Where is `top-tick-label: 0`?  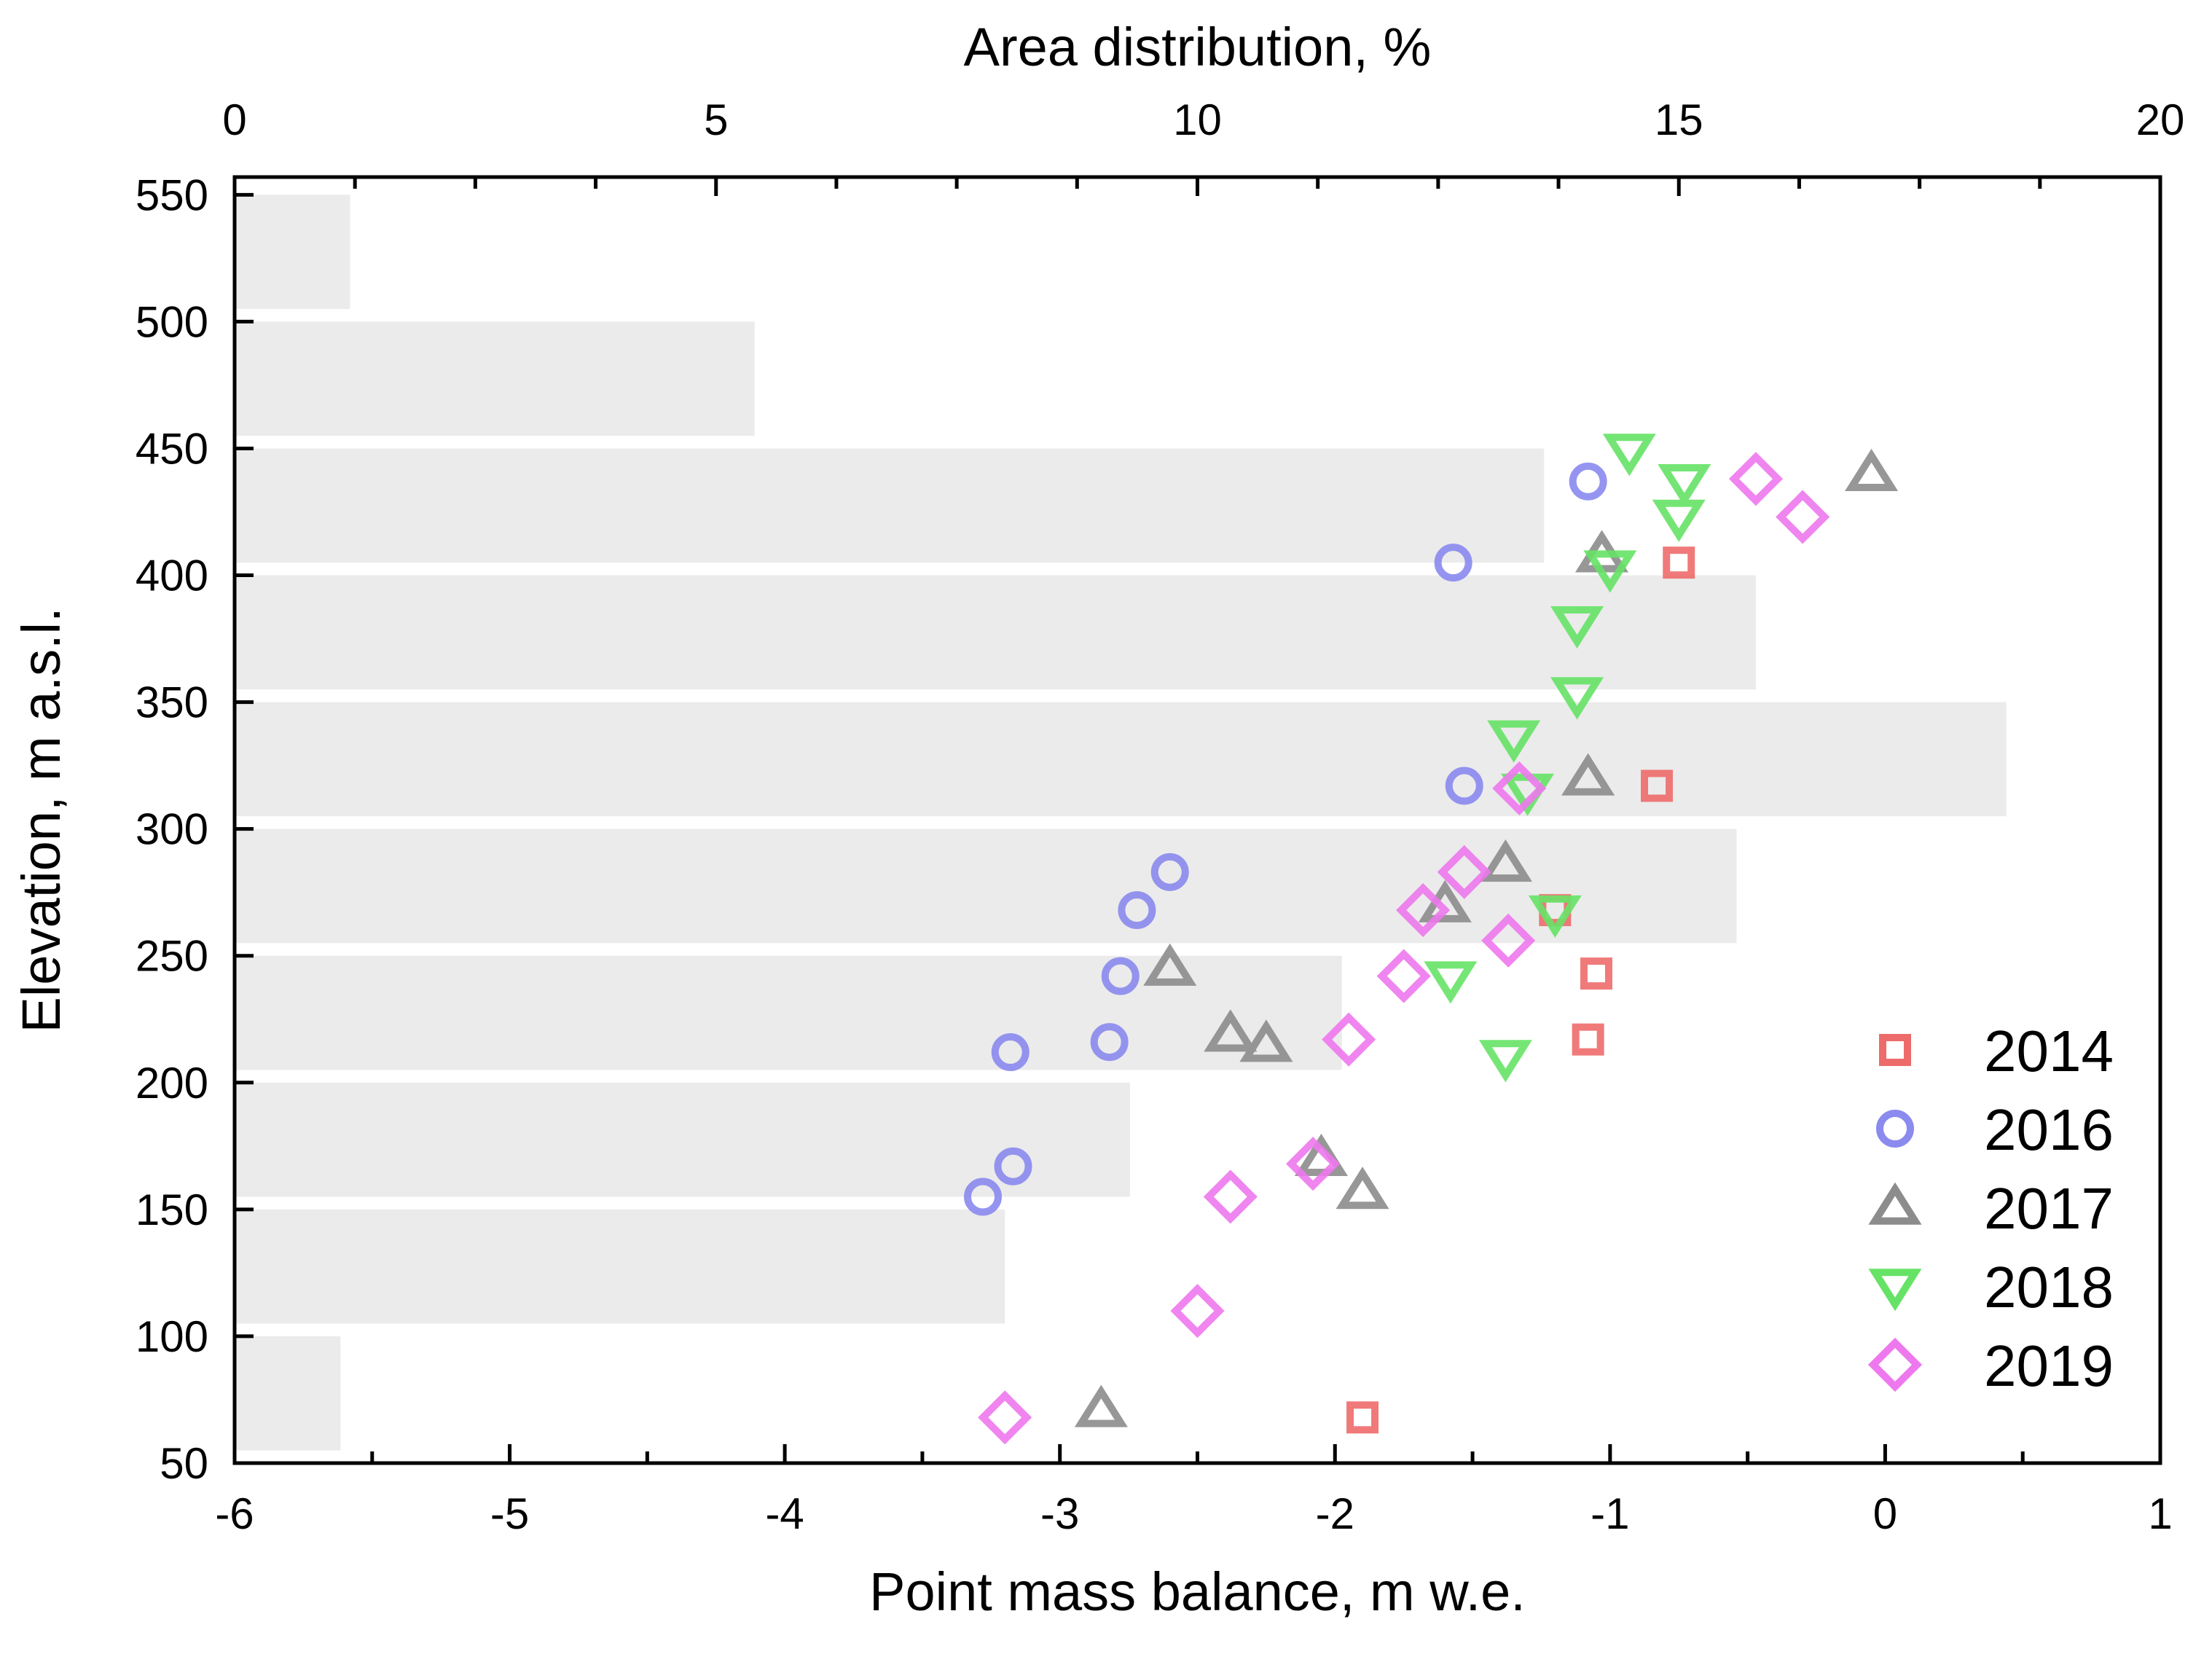
top-tick-label: 0 is located at coordinates (234, 119).